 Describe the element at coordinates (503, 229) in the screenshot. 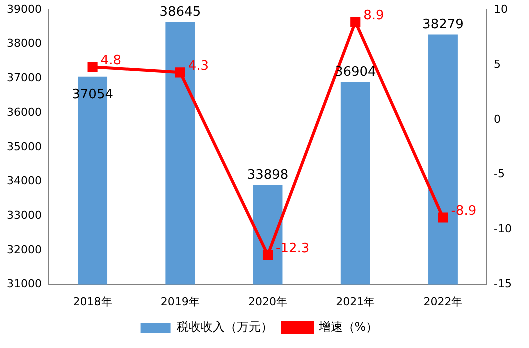

I see `y2-tick-label: -10` at that location.